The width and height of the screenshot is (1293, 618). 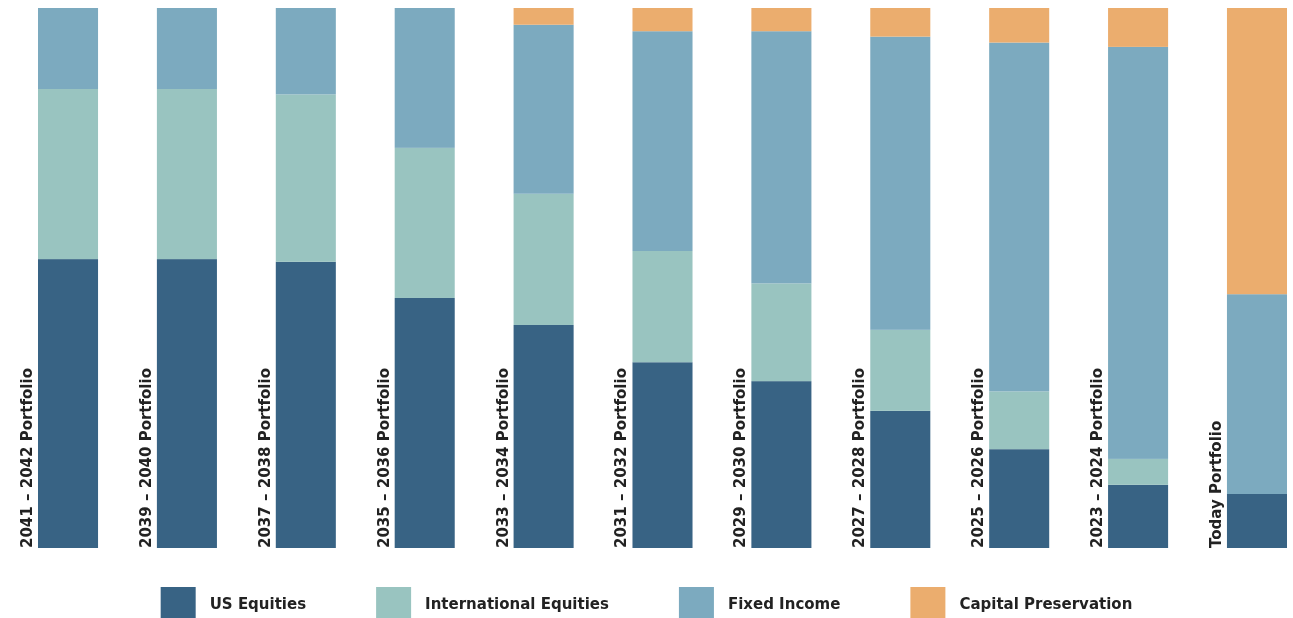 I want to click on legend-label: Capital Preservation, so click(x=1046, y=604).